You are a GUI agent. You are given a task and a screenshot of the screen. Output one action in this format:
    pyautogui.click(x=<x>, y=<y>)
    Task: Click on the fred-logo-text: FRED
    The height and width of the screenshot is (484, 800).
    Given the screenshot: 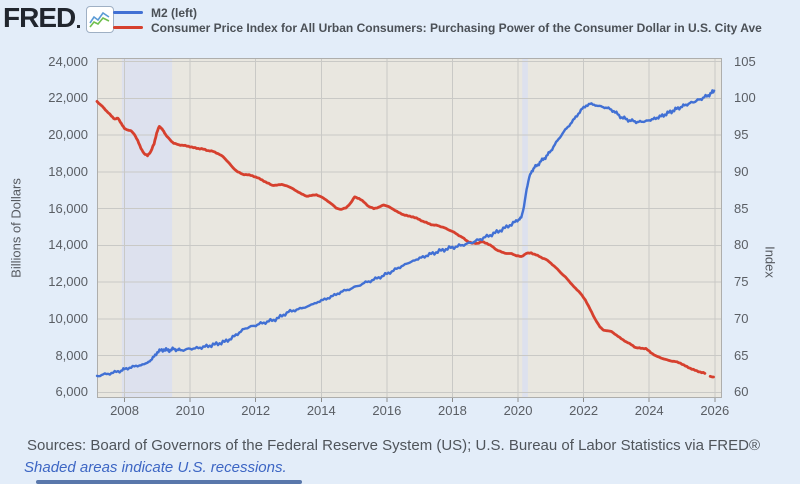 What is the action you would take?
    pyautogui.click(x=39, y=17)
    